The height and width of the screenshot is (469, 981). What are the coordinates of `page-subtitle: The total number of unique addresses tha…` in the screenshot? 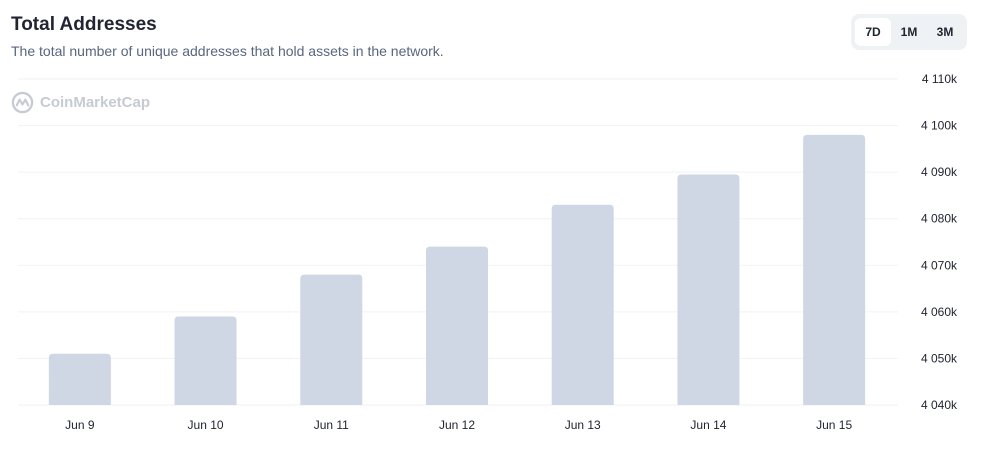 It's located at (227, 51).